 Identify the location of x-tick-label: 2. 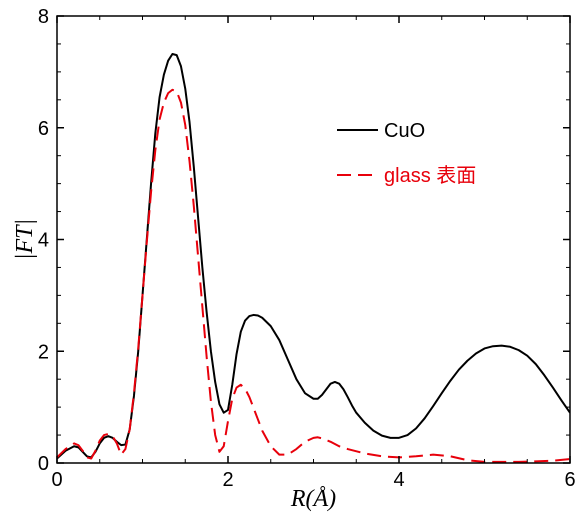
(227, 480).